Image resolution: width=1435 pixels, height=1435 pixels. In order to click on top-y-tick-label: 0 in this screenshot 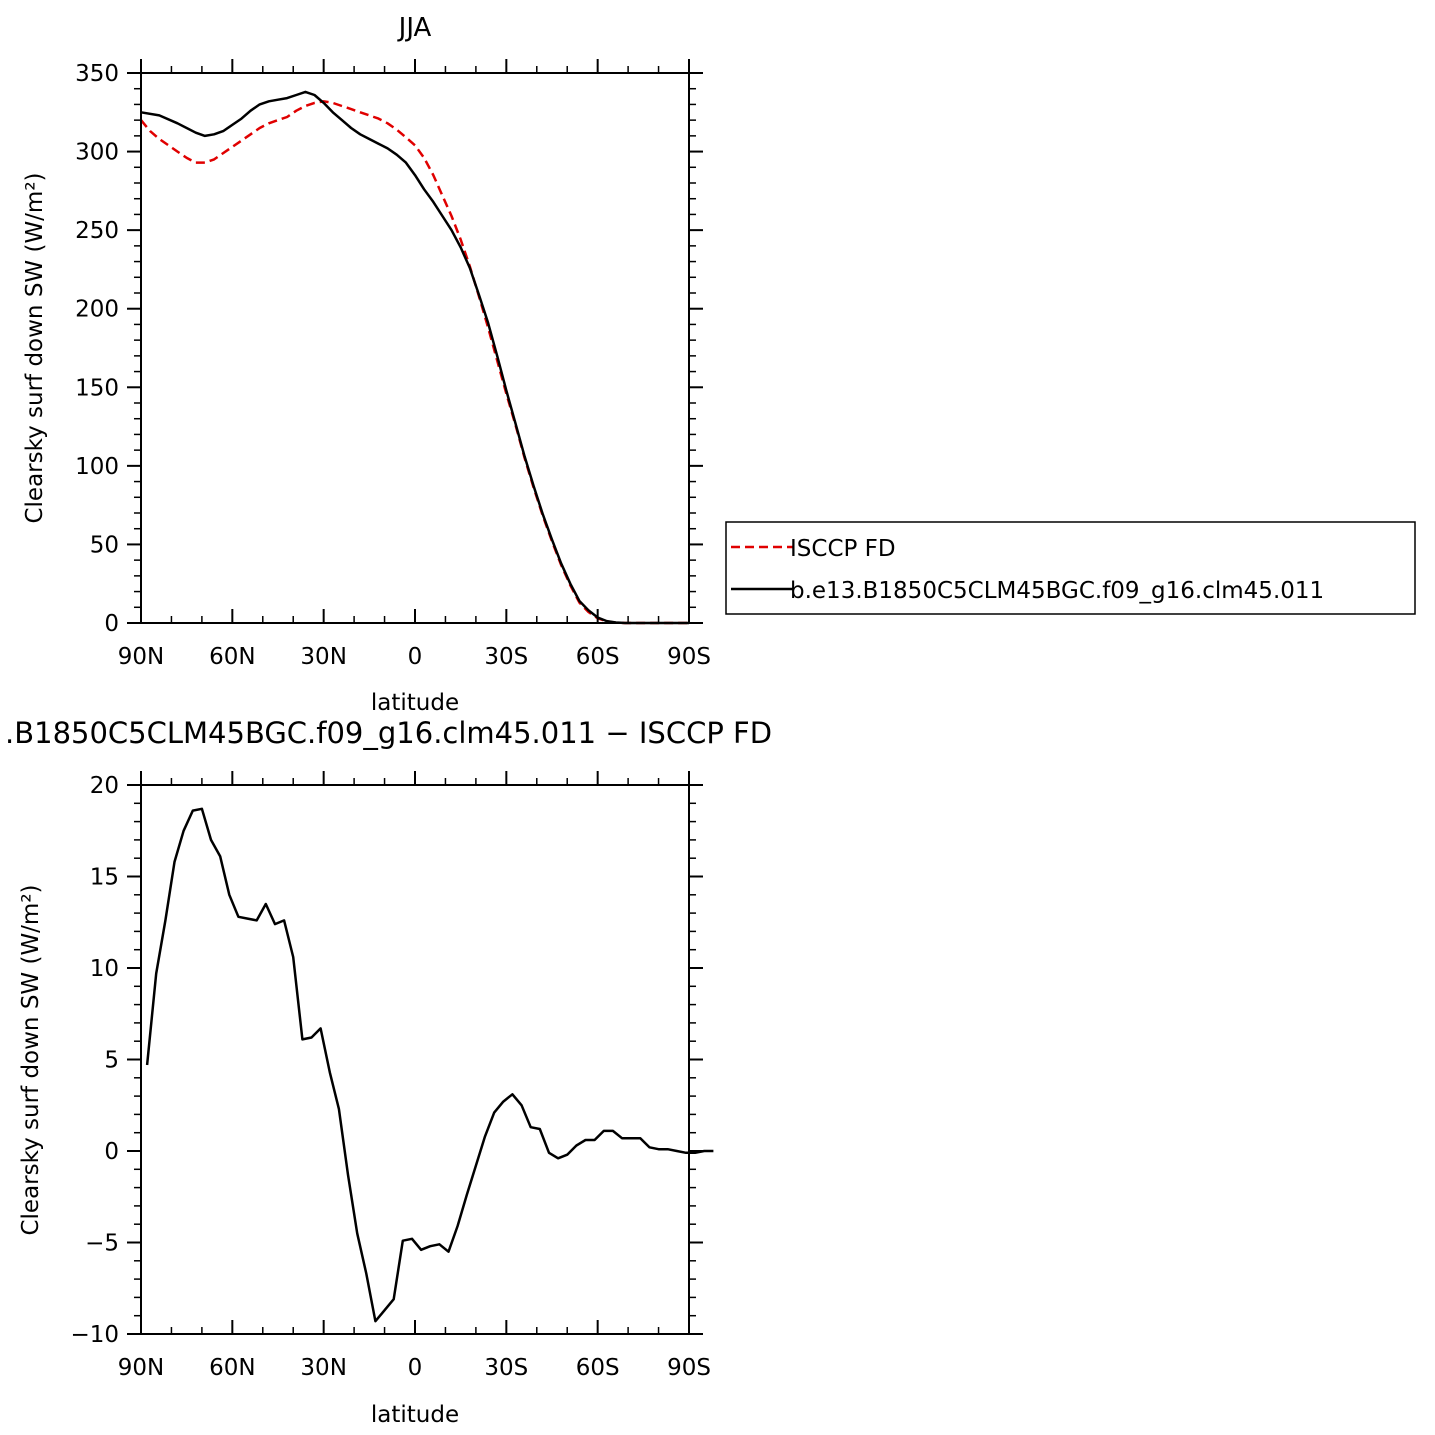, I will do `click(111, 624)`.